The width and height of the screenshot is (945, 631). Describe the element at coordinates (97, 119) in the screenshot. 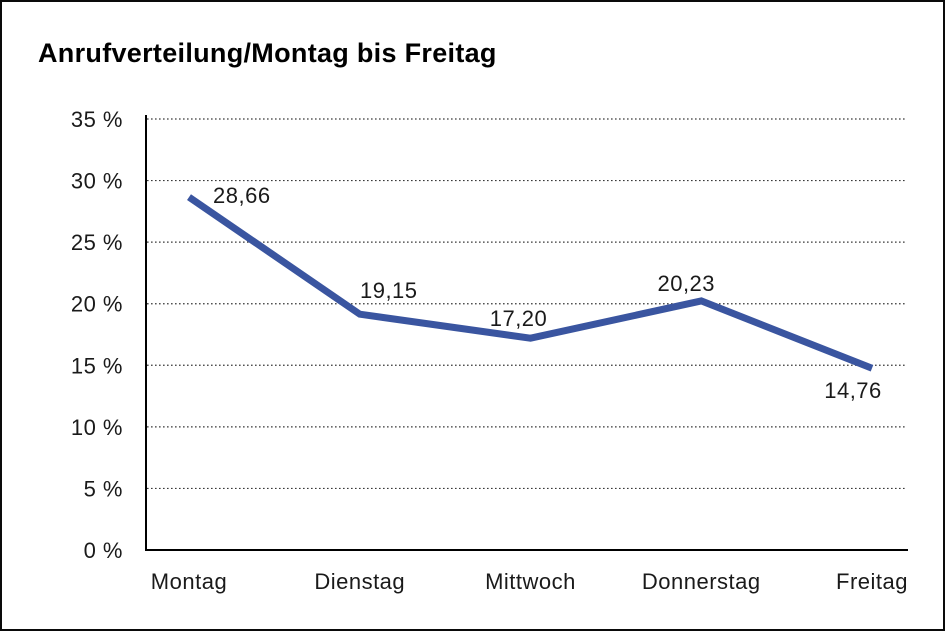

I see `y-axis-tick-label: 35 %` at that location.